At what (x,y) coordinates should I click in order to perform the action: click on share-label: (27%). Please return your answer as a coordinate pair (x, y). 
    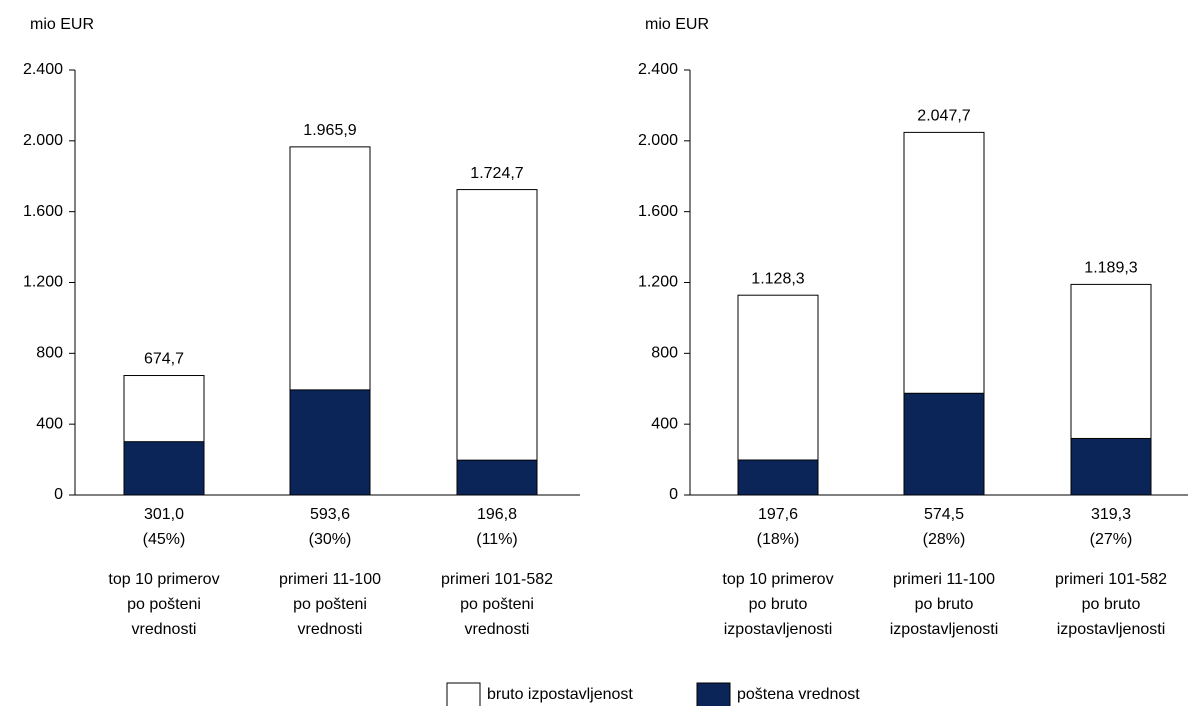
    Looking at the image, I should click on (1111, 539).